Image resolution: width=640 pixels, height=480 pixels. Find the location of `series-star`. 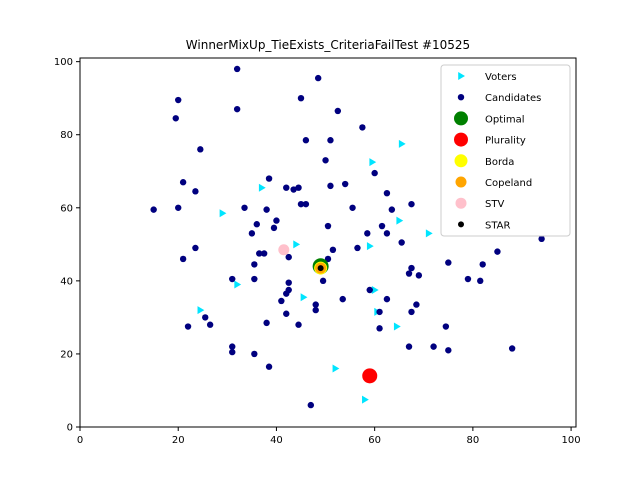

series-star is located at coordinates (320, 268).